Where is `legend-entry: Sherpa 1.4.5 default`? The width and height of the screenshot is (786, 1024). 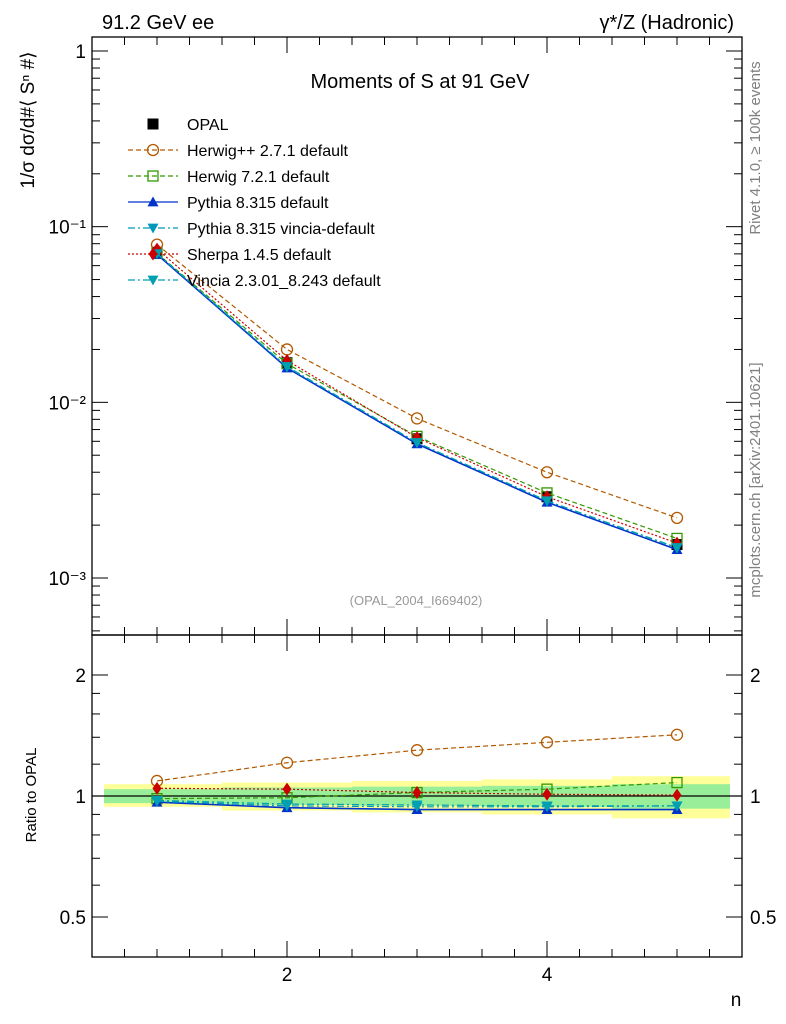
legend-entry: Sherpa 1.4.5 default is located at coordinates (230, 255).